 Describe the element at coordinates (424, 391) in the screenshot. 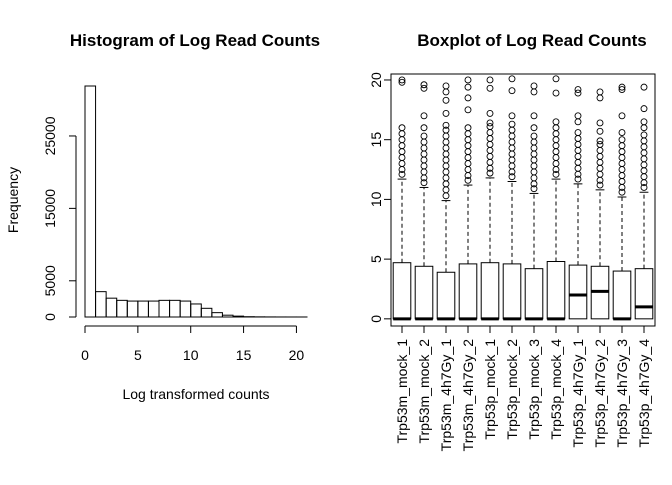

I see `boxplot-x-tick-label: Trp53m_mock_2` at that location.